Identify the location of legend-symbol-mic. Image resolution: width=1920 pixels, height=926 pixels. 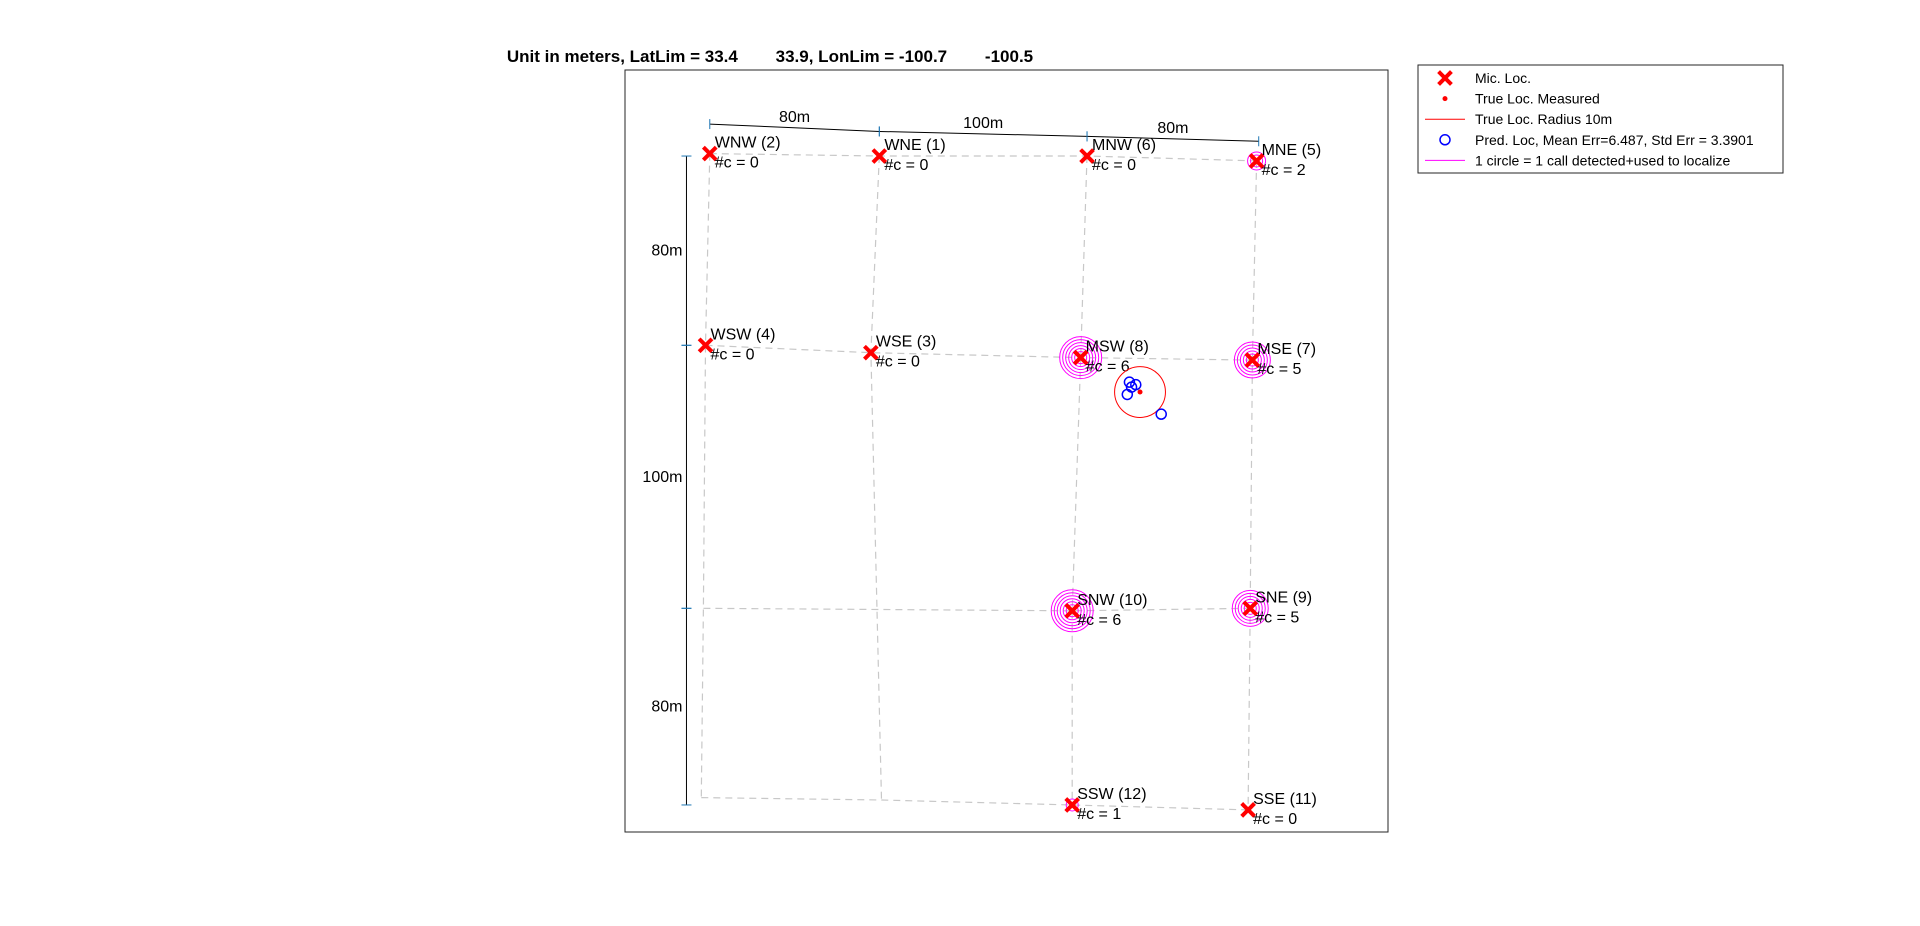
(1445, 78).